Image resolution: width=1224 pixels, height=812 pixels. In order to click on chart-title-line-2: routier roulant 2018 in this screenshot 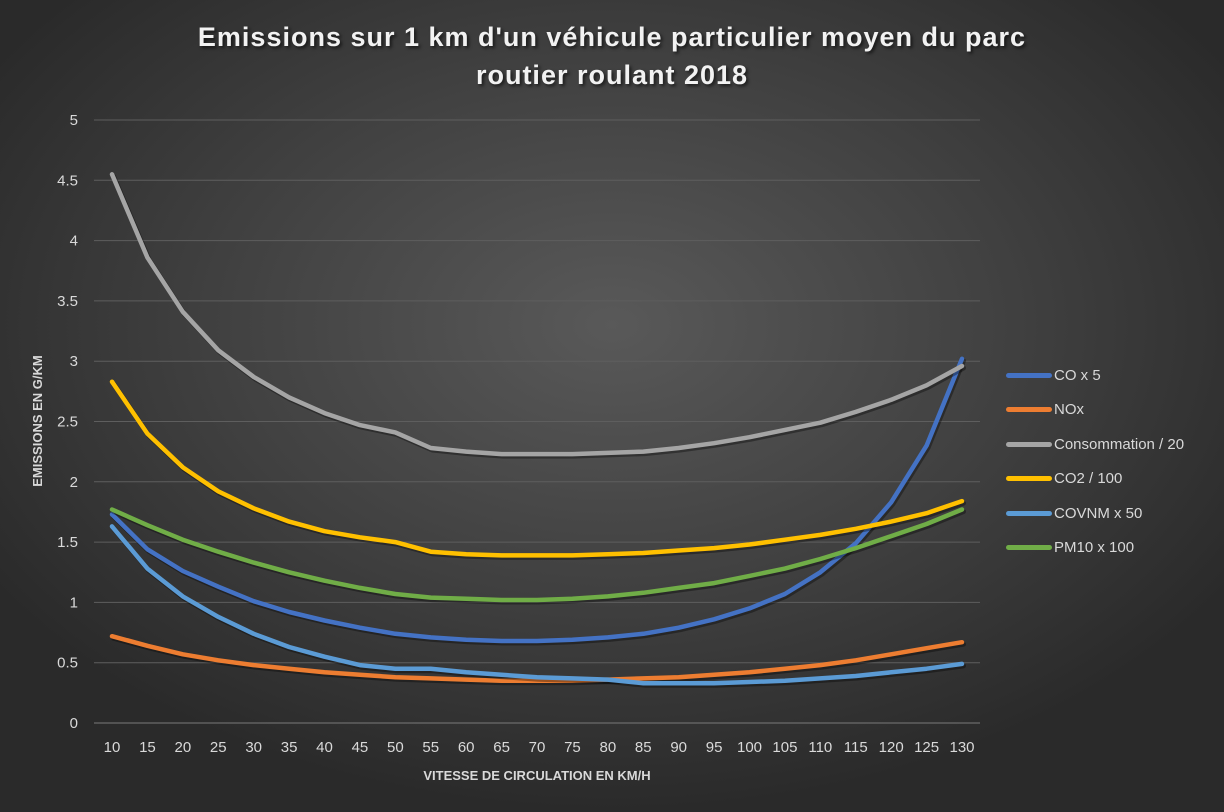, I will do `click(612, 75)`.